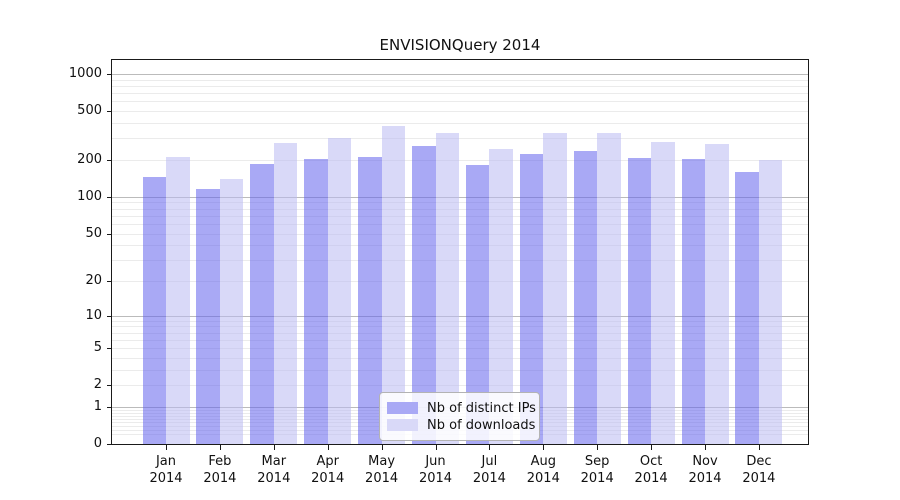 This screenshot has width=900, height=500. Describe the element at coordinates (759, 470) in the screenshot. I see `x-tick-label: Dec 2014` at that location.